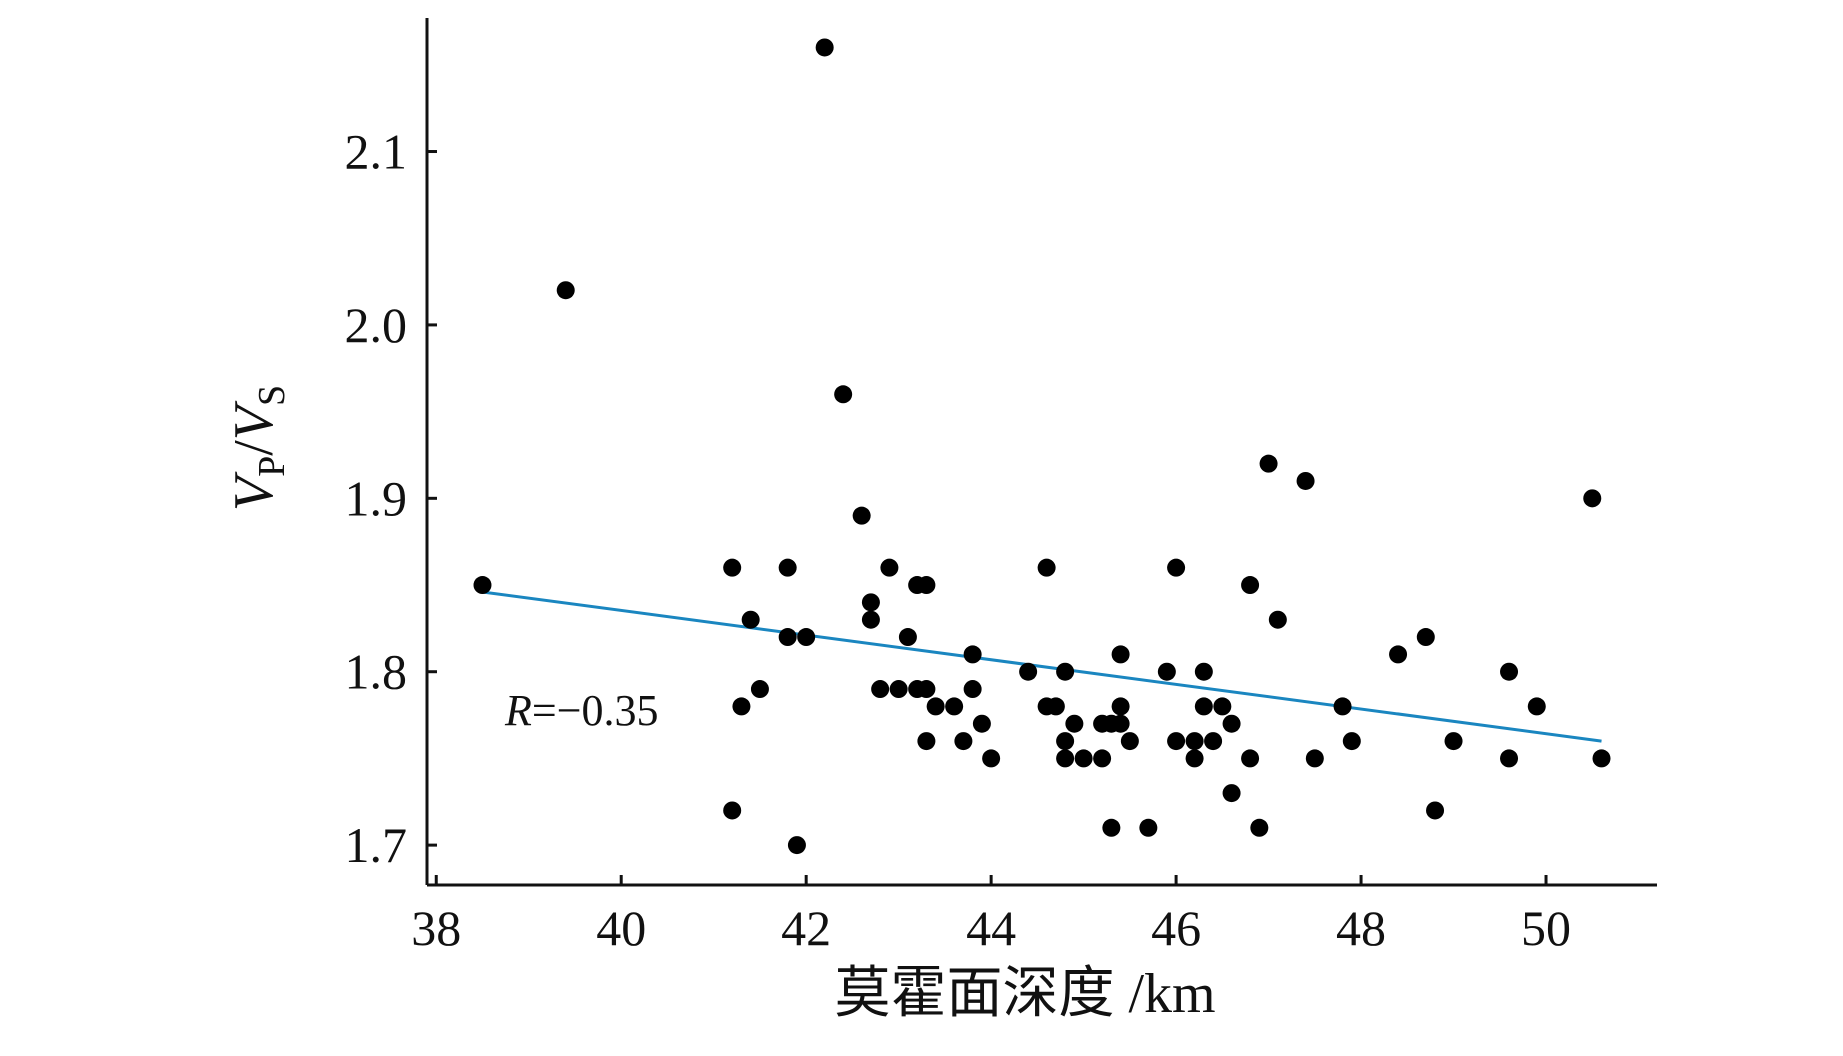 The width and height of the screenshot is (1843, 1056). What do you see at coordinates (806, 928) in the screenshot?
I see `x-tick-label: 42` at bounding box center [806, 928].